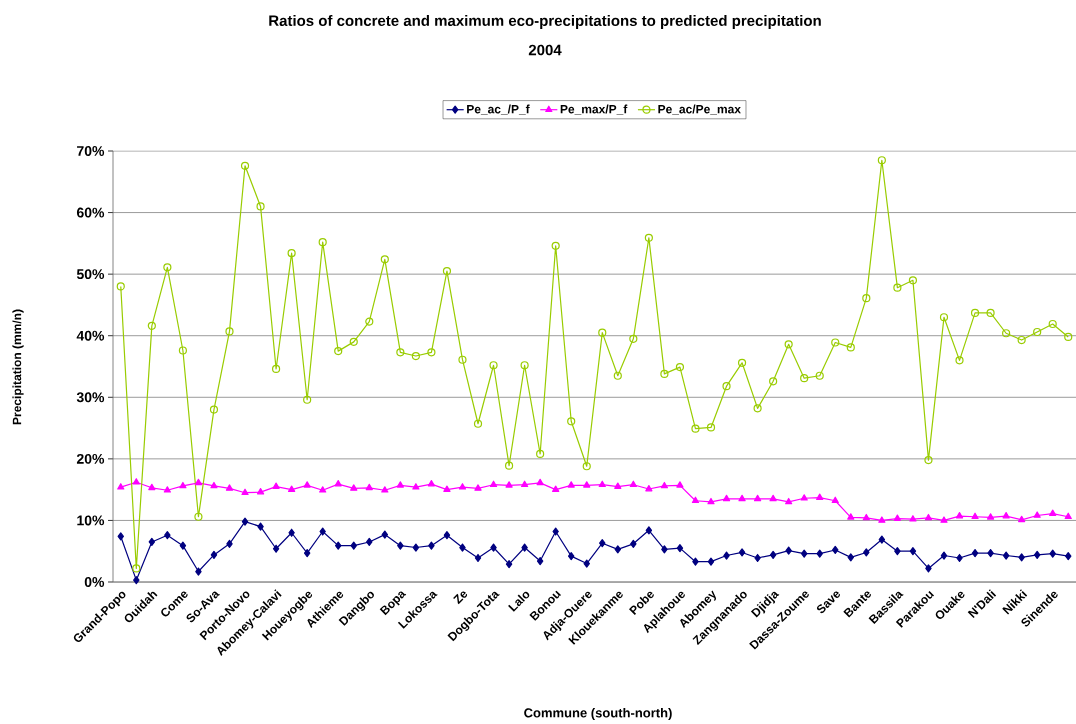  I want to click on y-axis-title: Precipitation (mm/n), so click(18, 367).